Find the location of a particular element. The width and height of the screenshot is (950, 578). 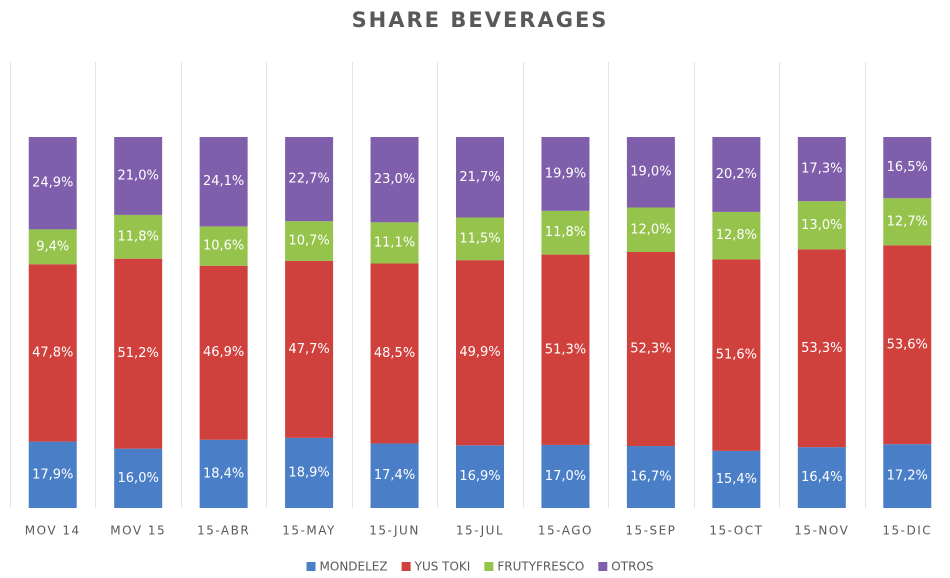

data-label: 12,7% is located at coordinates (907, 221).